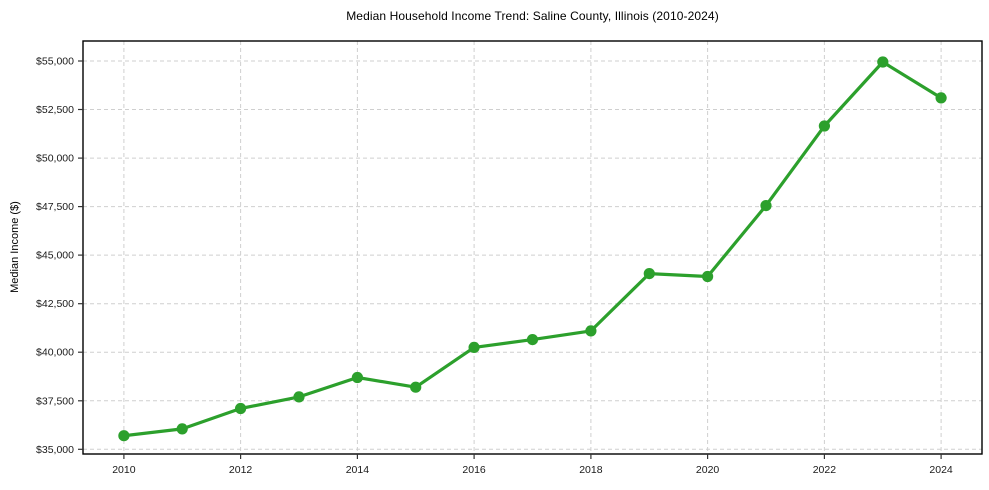  I want to click on y-tick-label: $37,500, so click(55, 401).